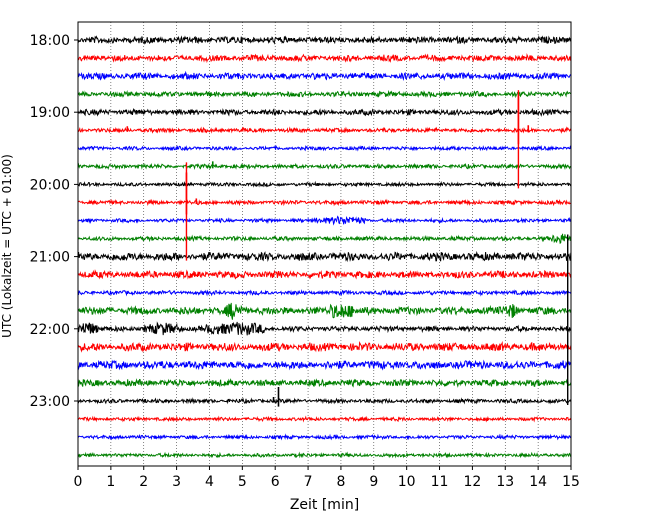 This screenshot has width=650, height=520. Describe the element at coordinates (324, 130) in the screenshot. I see `trace-1915` at that location.